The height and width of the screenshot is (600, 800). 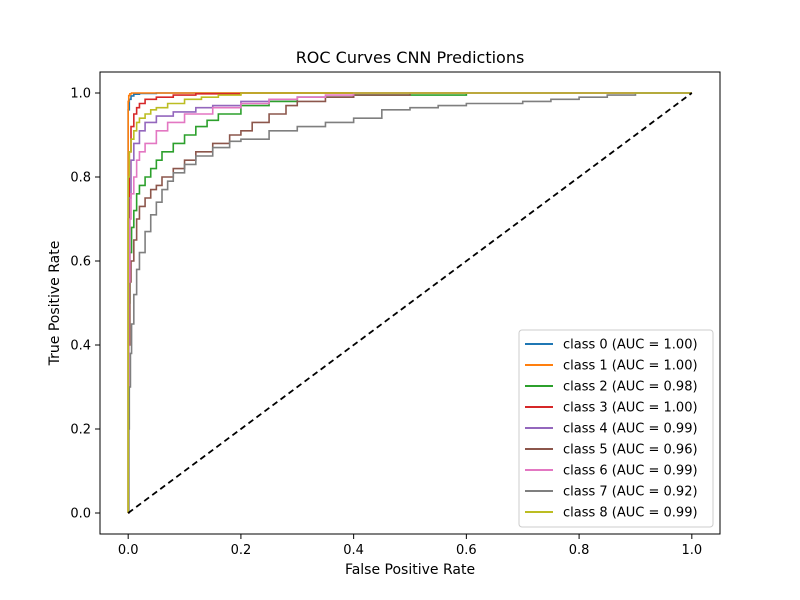 I want to click on y-tick-label: 1.0, so click(x=80, y=94).